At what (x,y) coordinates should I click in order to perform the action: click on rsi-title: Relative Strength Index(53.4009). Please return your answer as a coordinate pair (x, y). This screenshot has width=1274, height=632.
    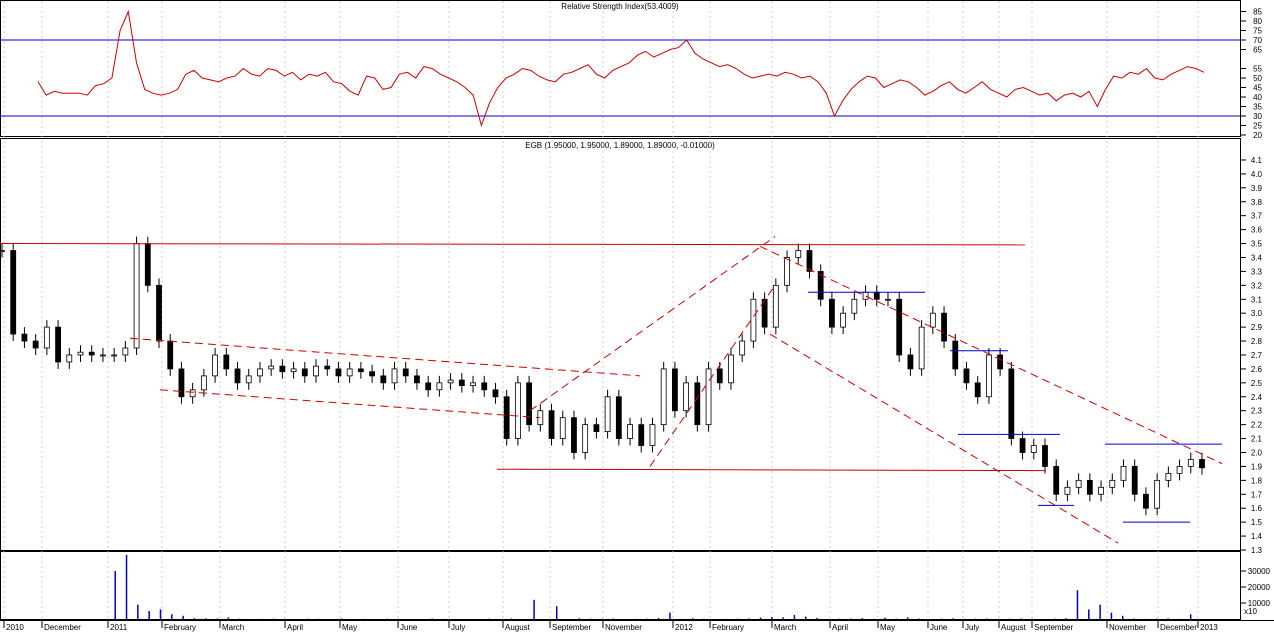
    Looking at the image, I should click on (620, 6).